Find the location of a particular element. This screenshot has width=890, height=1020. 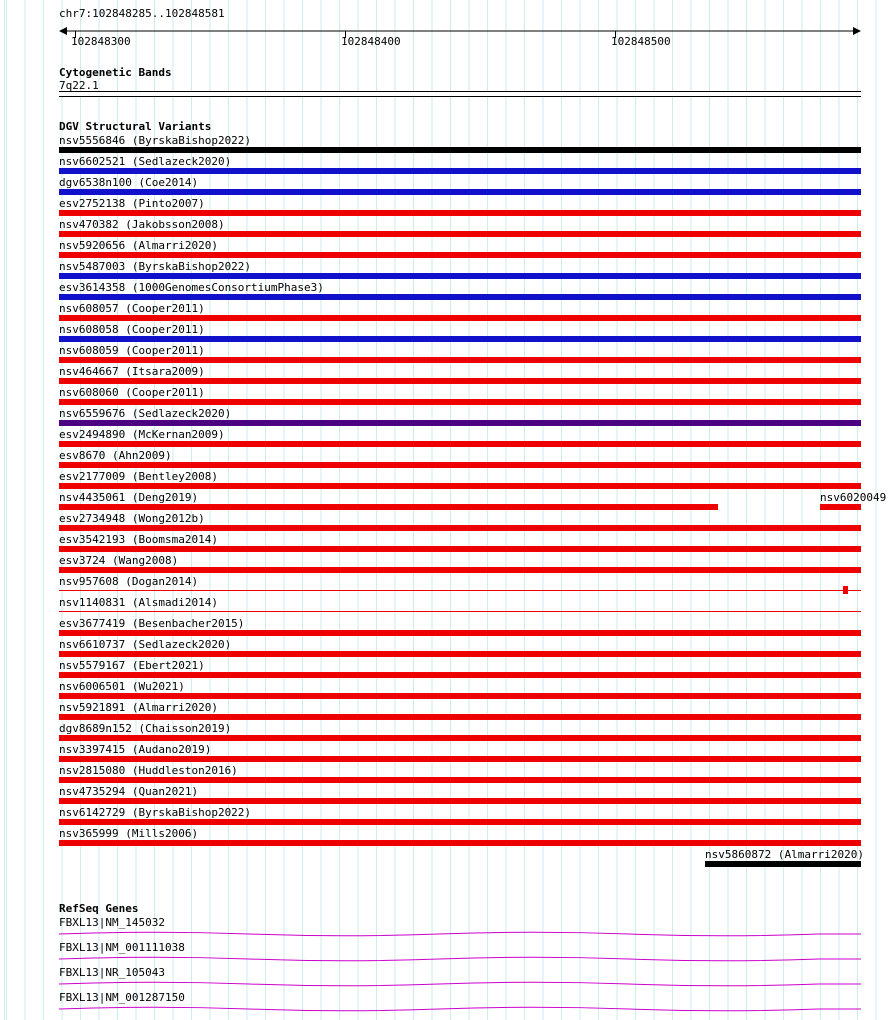

variant-label: nsv608057 (Cooper2011) is located at coordinates (132, 308).